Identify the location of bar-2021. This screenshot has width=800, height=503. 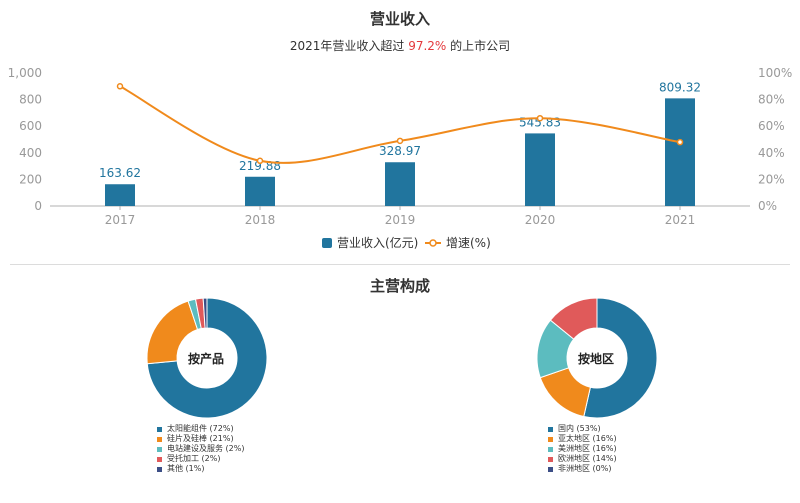
(680, 152).